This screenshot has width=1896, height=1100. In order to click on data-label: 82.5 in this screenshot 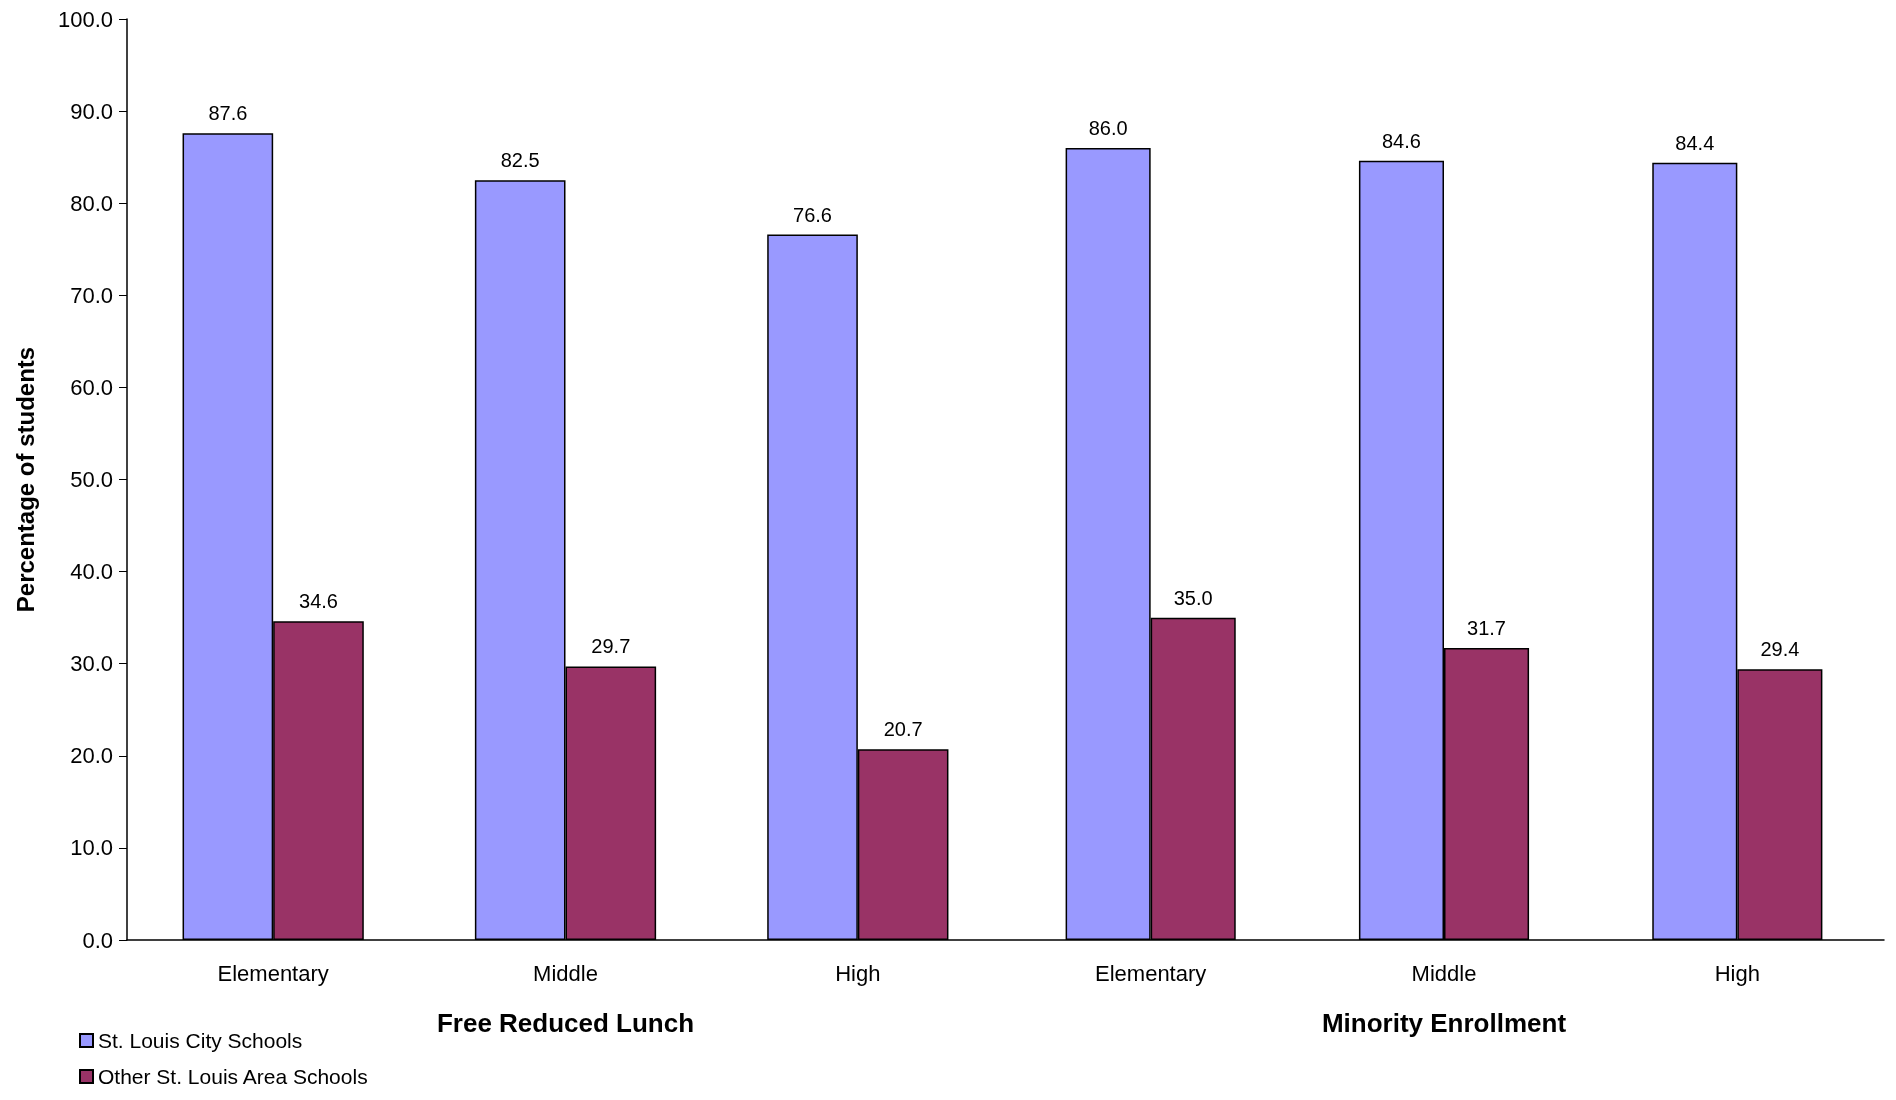, I will do `click(520, 160)`.